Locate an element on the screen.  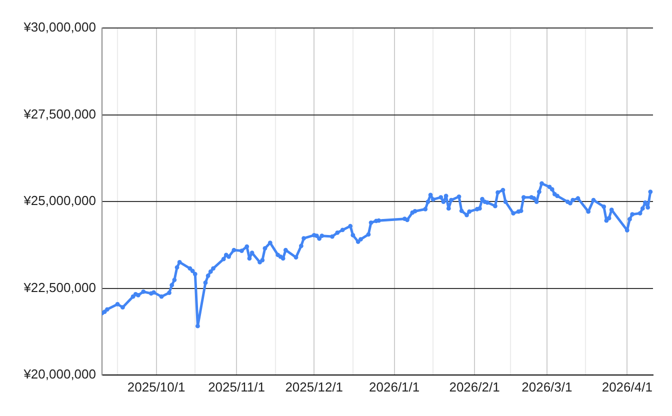
y-tick-label: ¥27,500,000 is located at coordinates (59, 114).